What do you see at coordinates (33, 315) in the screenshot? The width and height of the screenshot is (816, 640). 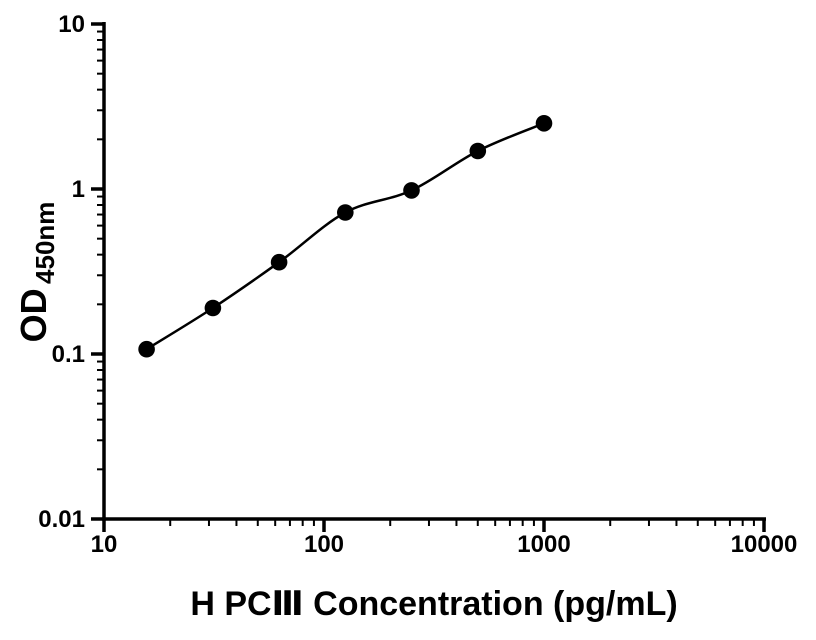 I see `y-axis-label-main: OD` at bounding box center [33, 315].